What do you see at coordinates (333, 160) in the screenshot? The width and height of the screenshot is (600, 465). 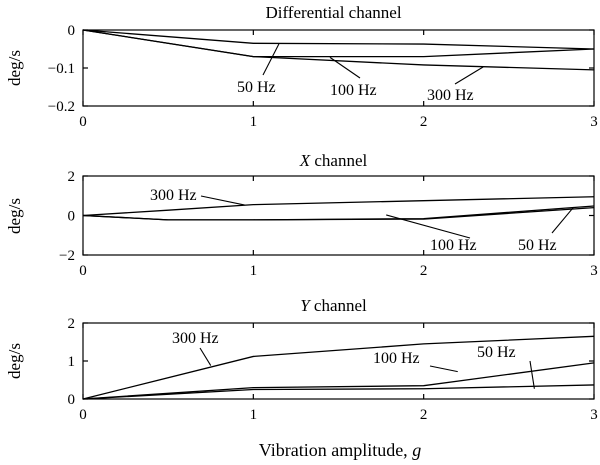 I see `panel-title: X channel` at bounding box center [333, 160].